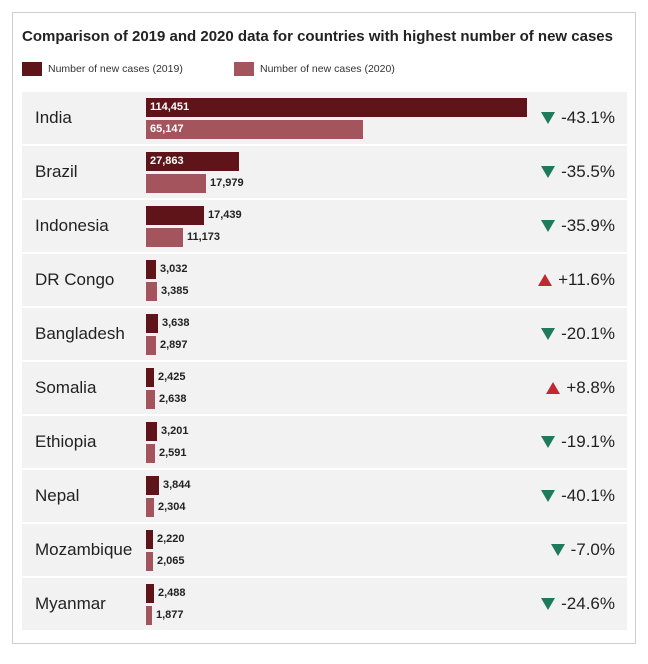 This screenshot has width=648, height=664. Describe the element at coordinates (176, 323) in the screenshot. I see `data-label-2019: 3,638` at that location.